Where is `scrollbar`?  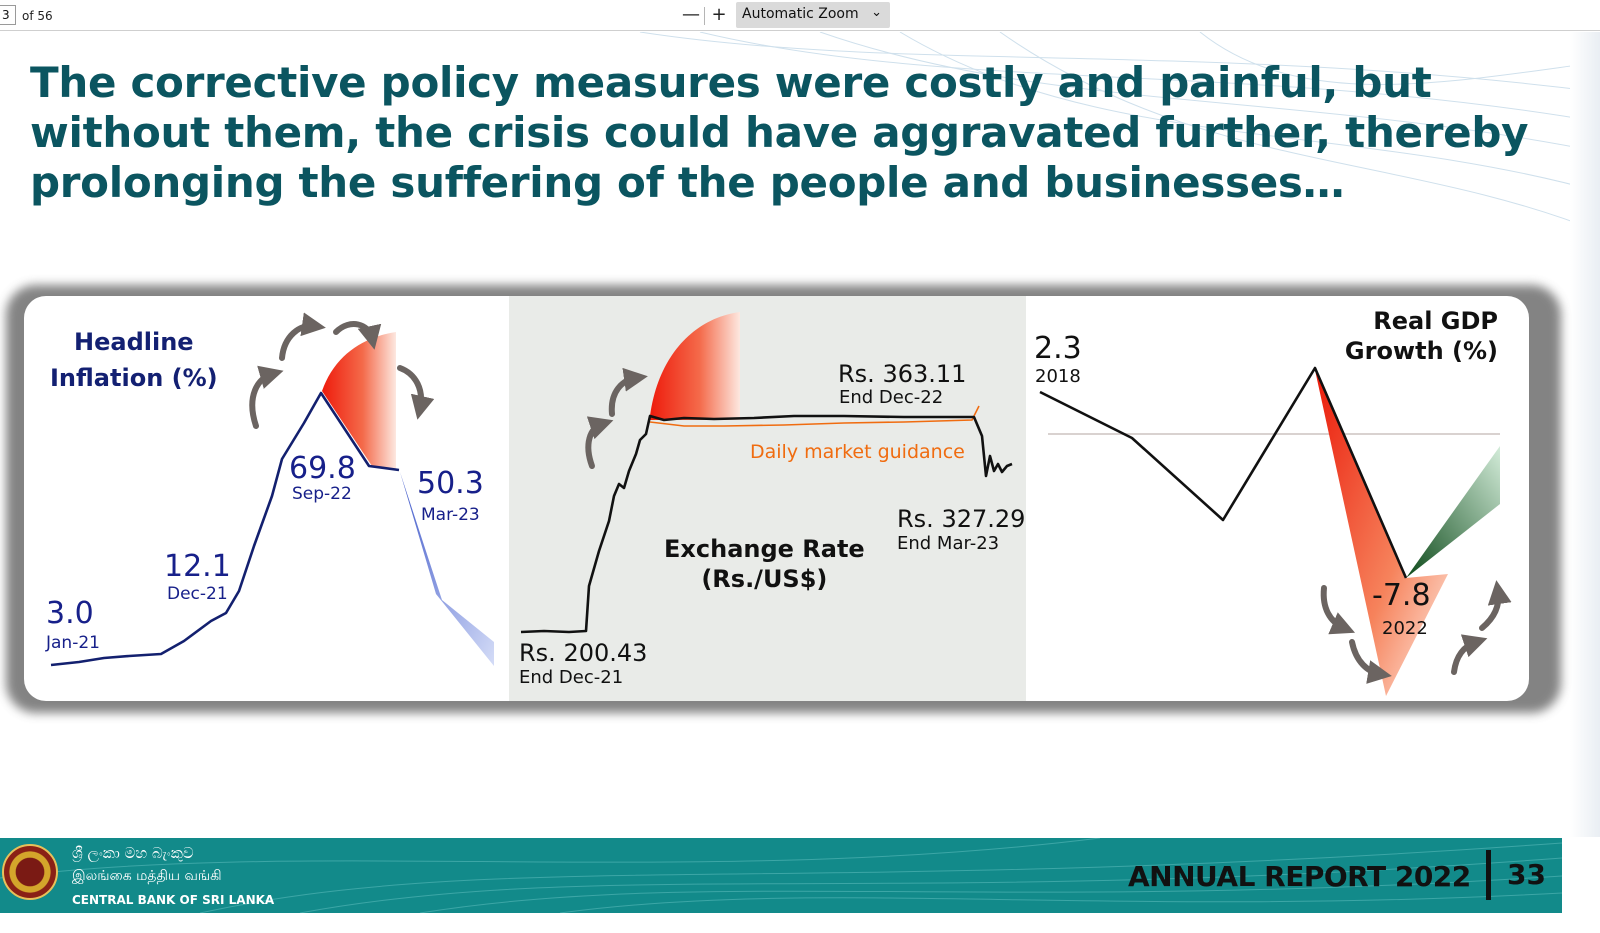 scrollbar is located at coordinates (1585, 434).